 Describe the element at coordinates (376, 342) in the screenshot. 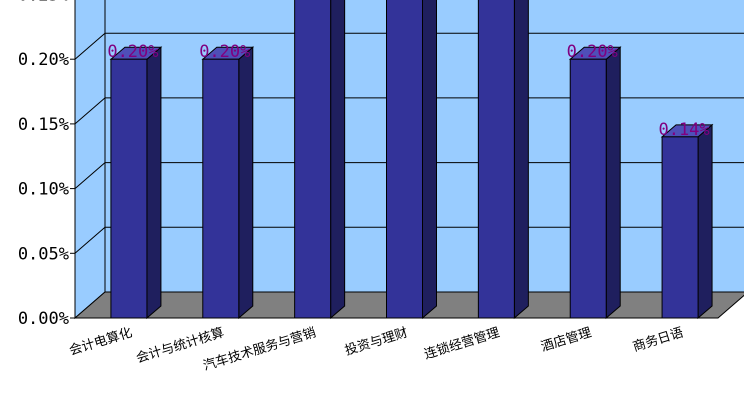

I see `category-label: 投资与理财` at that location.